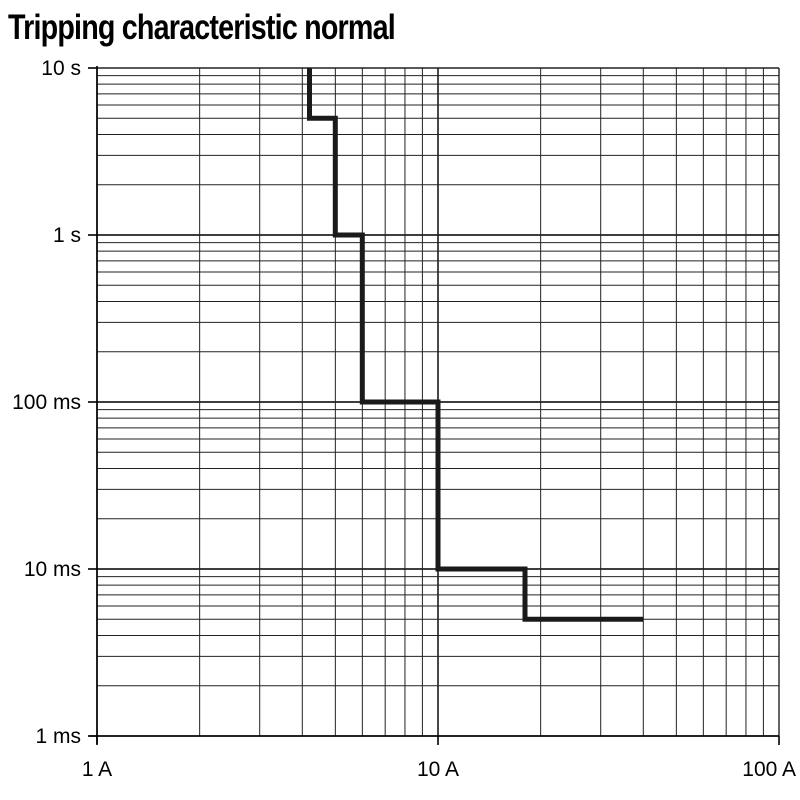 The height and width of the screenshot is (800, 800). Describe the element at coordinates (46, 402) in the screenshot. I see `y-tick-label: 100 ms` at that location.